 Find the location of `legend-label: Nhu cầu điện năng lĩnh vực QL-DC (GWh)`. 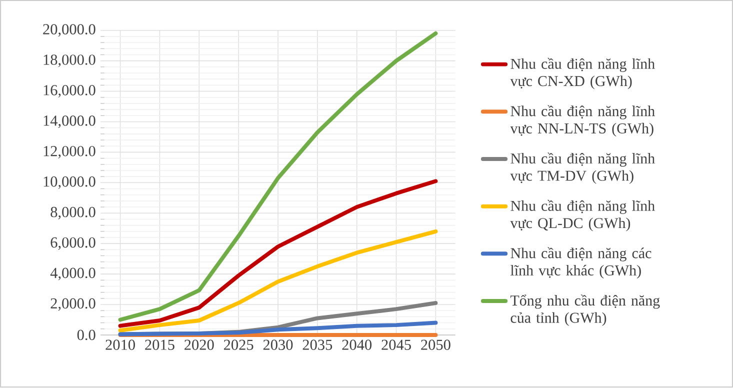

legend-label: Nhu cầu điện năng lĩnh vực QL-DC (GWh) is located at coordinates (582, 216).